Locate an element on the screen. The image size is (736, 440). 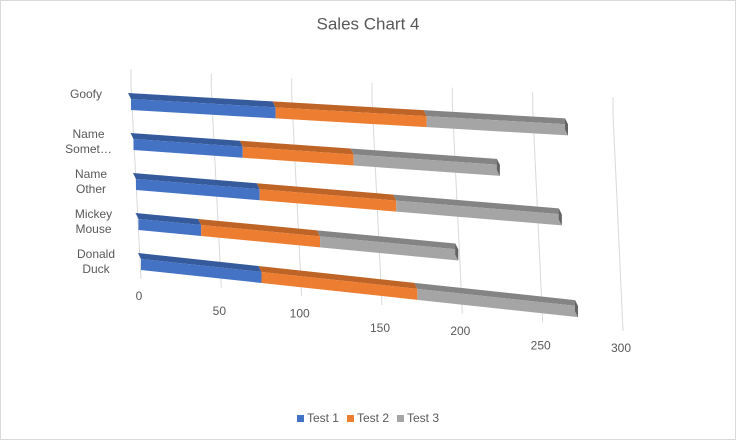
x-tick-label: 300 is located at coordinates (621, 348).